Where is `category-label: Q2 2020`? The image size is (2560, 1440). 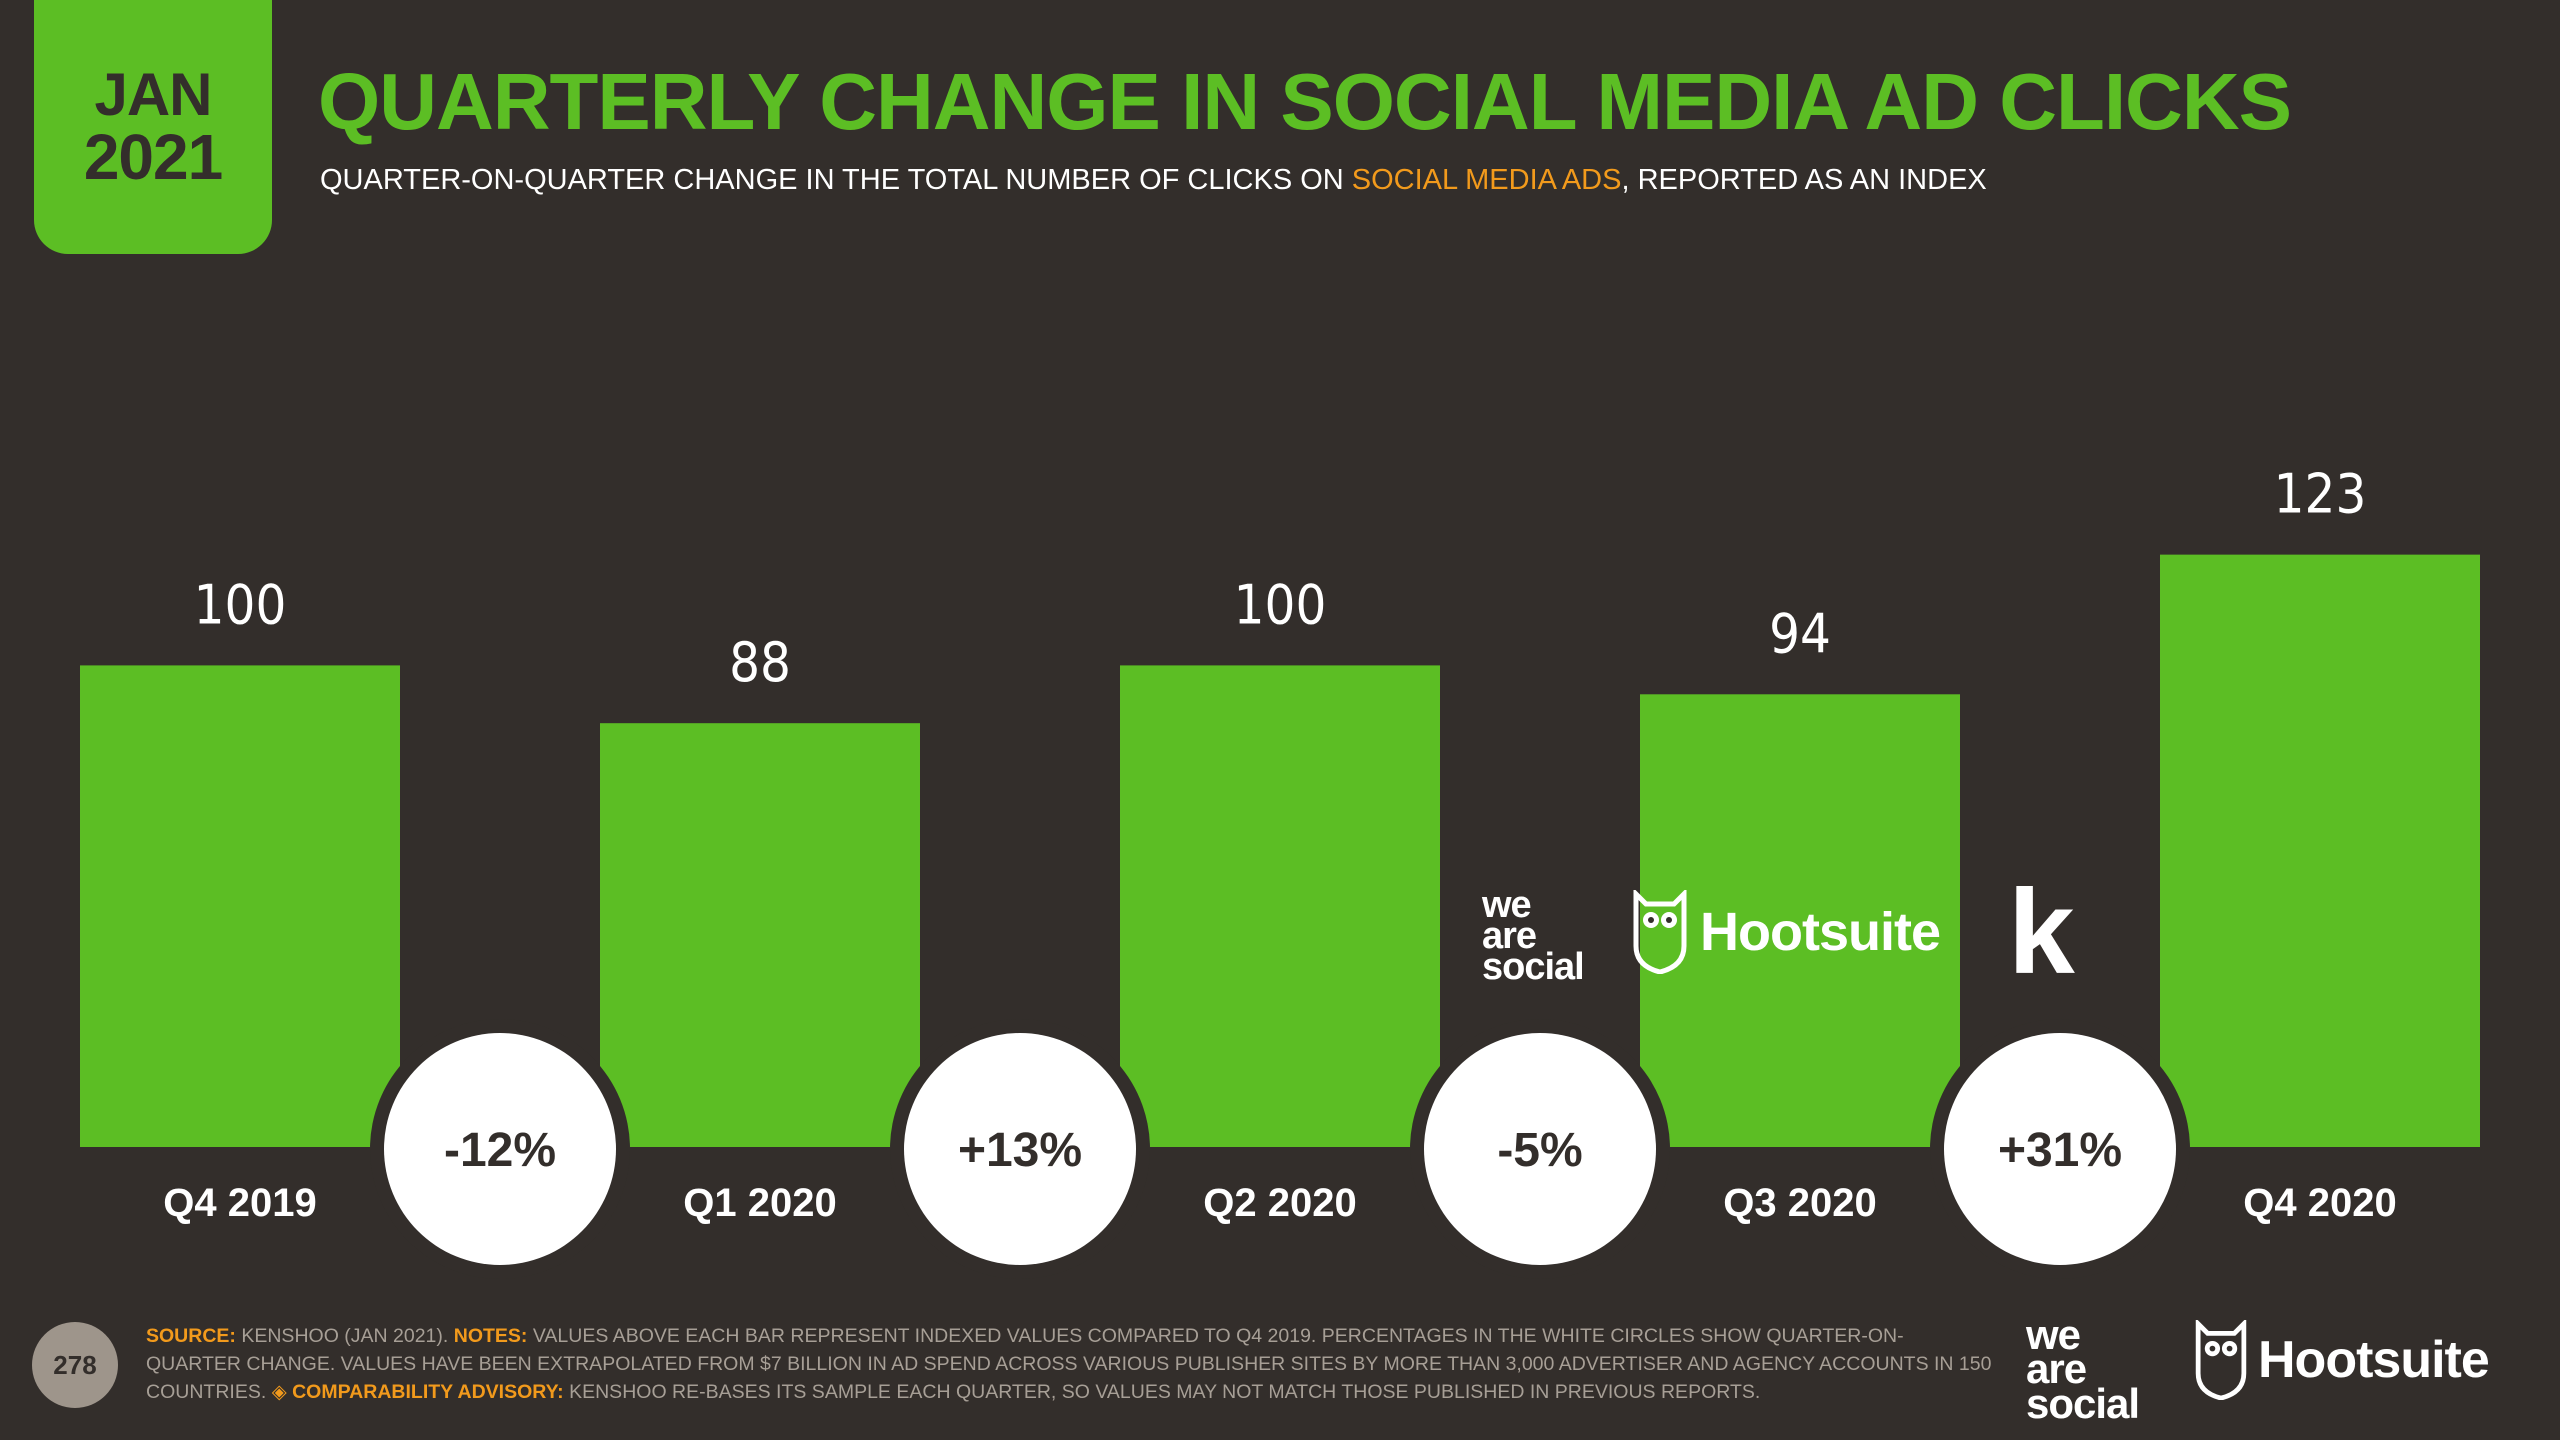 category-label: Q2 2020 is located at coordinates (1279, 1203).